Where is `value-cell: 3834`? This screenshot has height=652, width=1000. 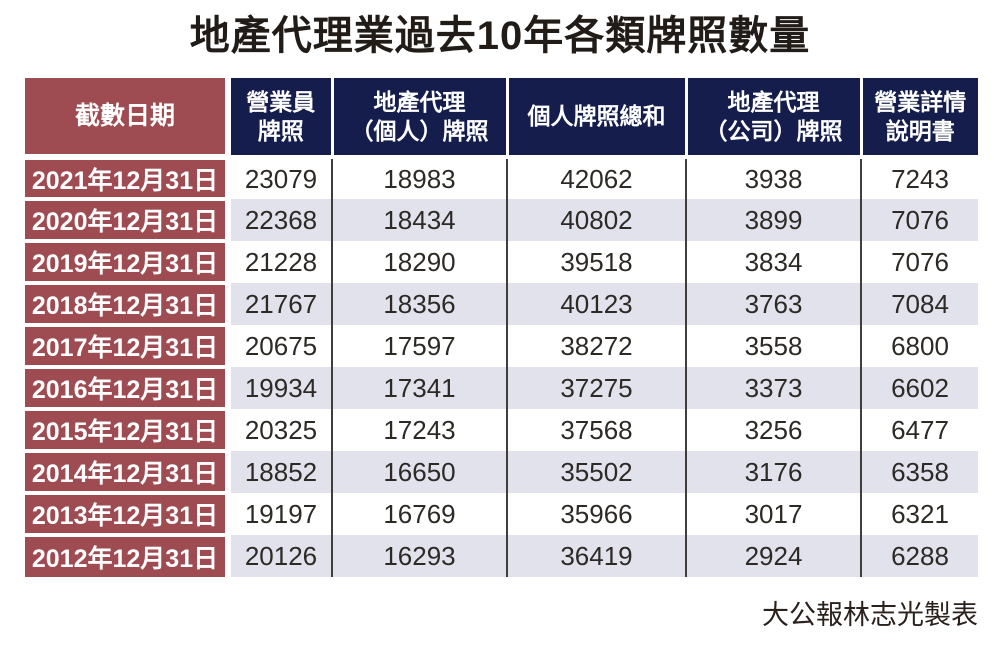 value-cell: 3834 is located at coordinates (774, 262).